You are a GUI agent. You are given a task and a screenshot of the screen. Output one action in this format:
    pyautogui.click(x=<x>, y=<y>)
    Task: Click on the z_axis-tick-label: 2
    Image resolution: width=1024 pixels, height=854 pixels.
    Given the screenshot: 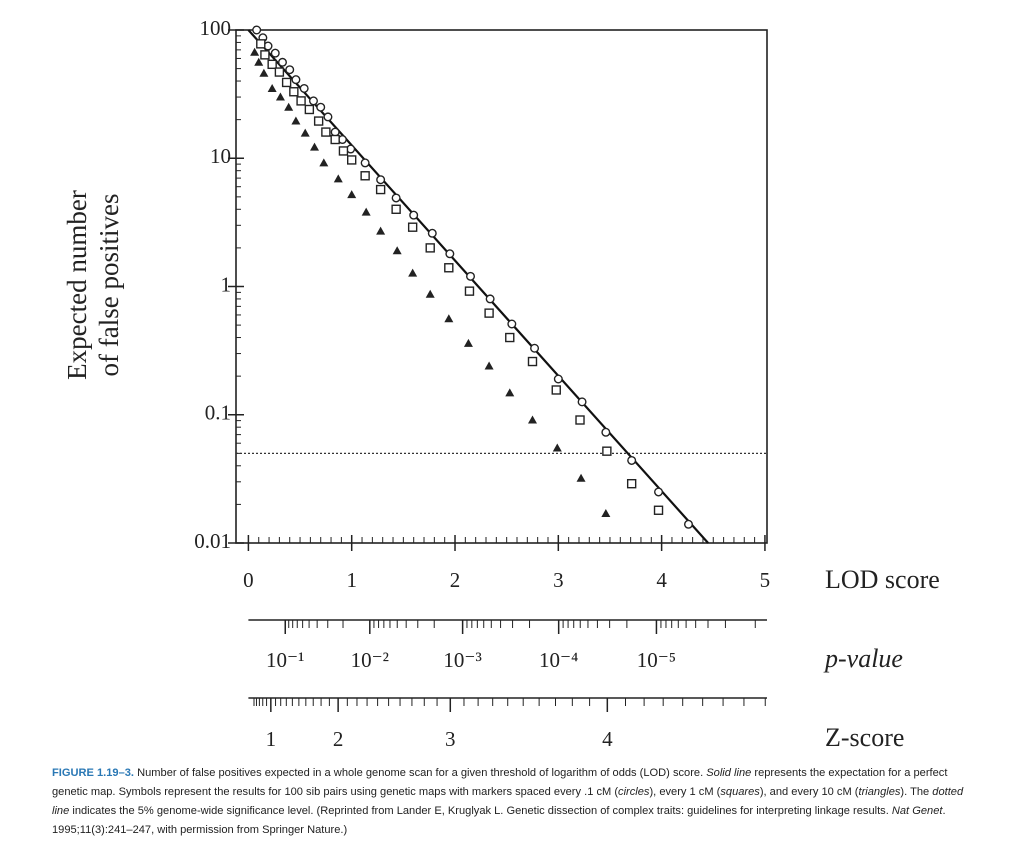 What is the action you would take?
    pyautogui.click(x=338, y=739)
    